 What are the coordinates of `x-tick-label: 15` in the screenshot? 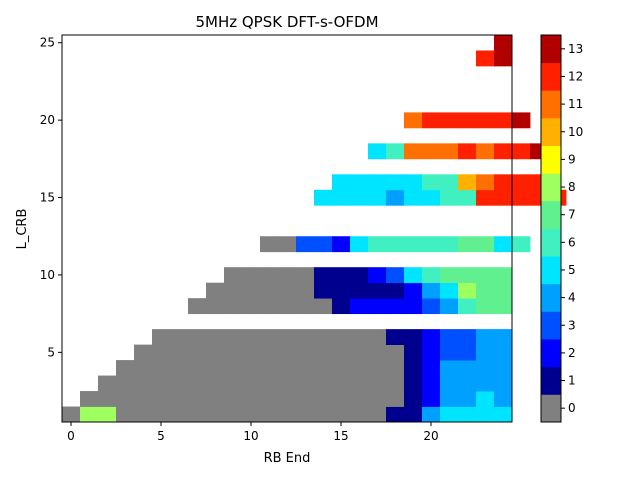 It's located at (340, 436).